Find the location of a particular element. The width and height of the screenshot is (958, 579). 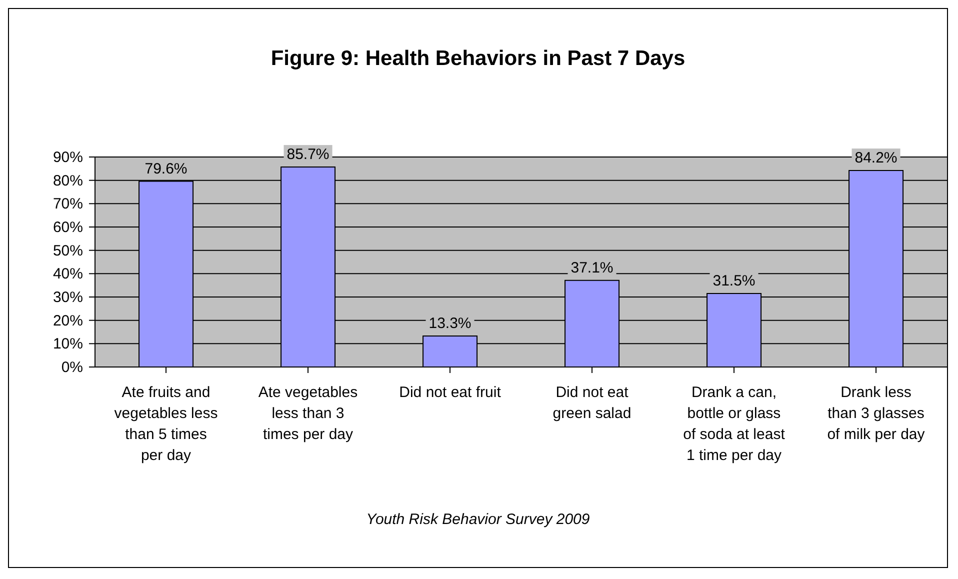

y-tick-label: 50% is located at coordinates (67, 251).